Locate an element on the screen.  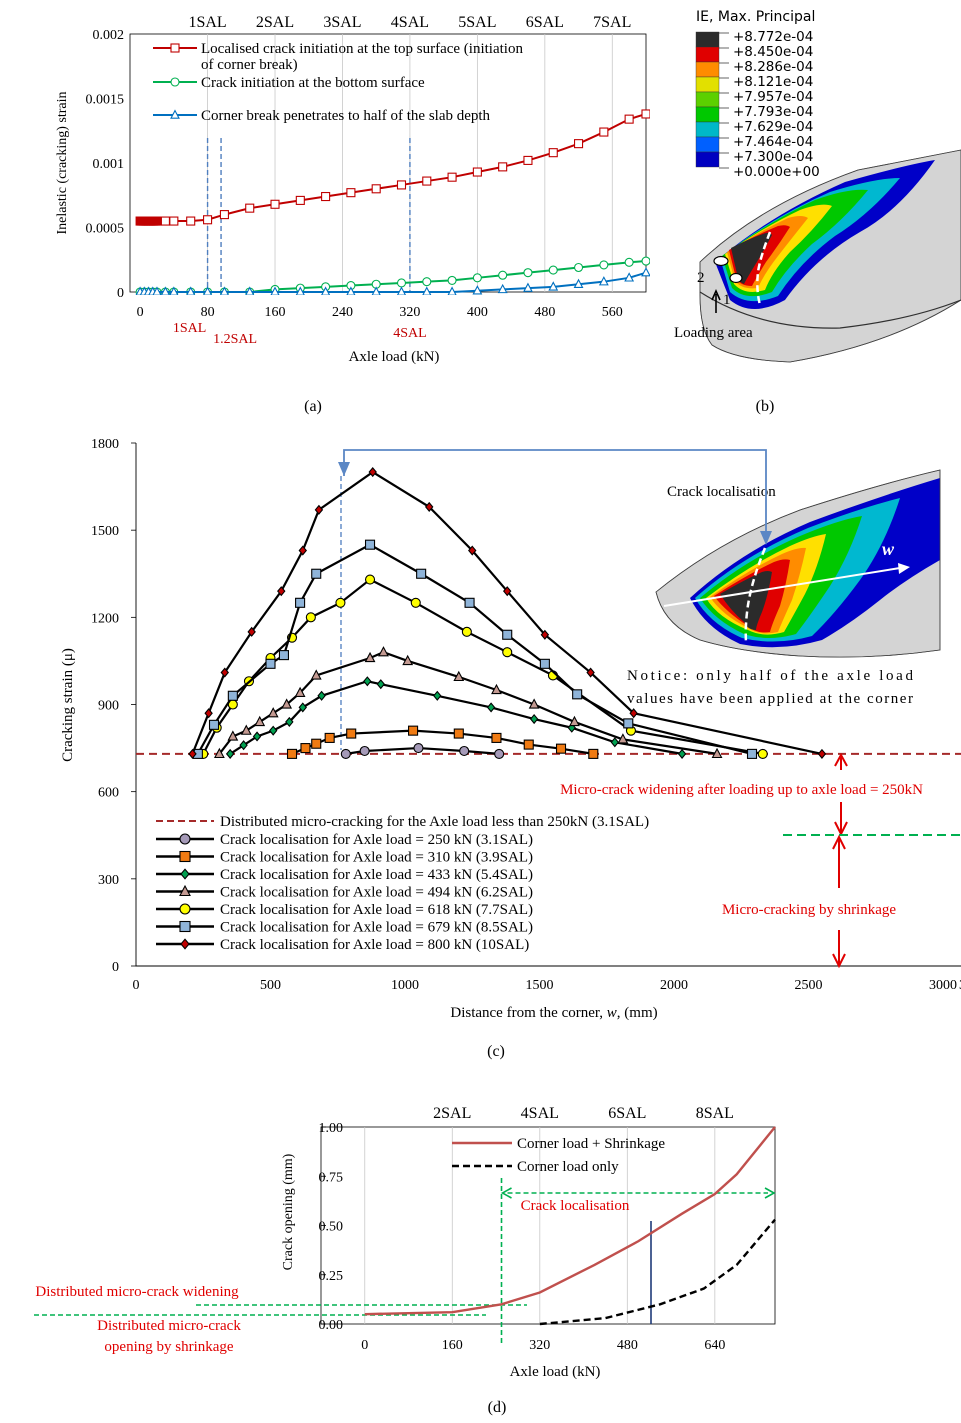
panel-c-y-tick-label: 300 is located at coordinates (108, 880).